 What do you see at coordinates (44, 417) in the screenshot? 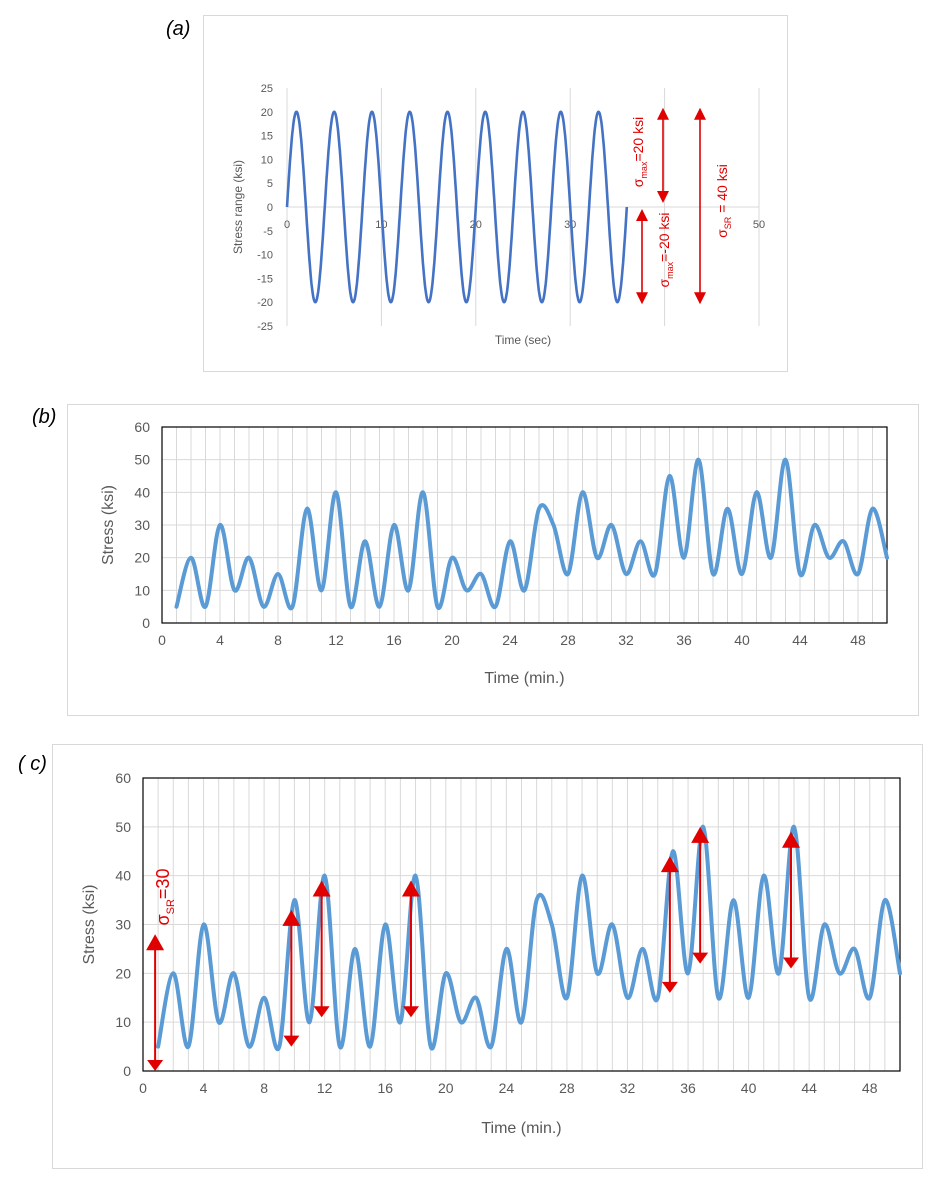
I see `panel-label-b: (b)` at bounding box center [44, 417].